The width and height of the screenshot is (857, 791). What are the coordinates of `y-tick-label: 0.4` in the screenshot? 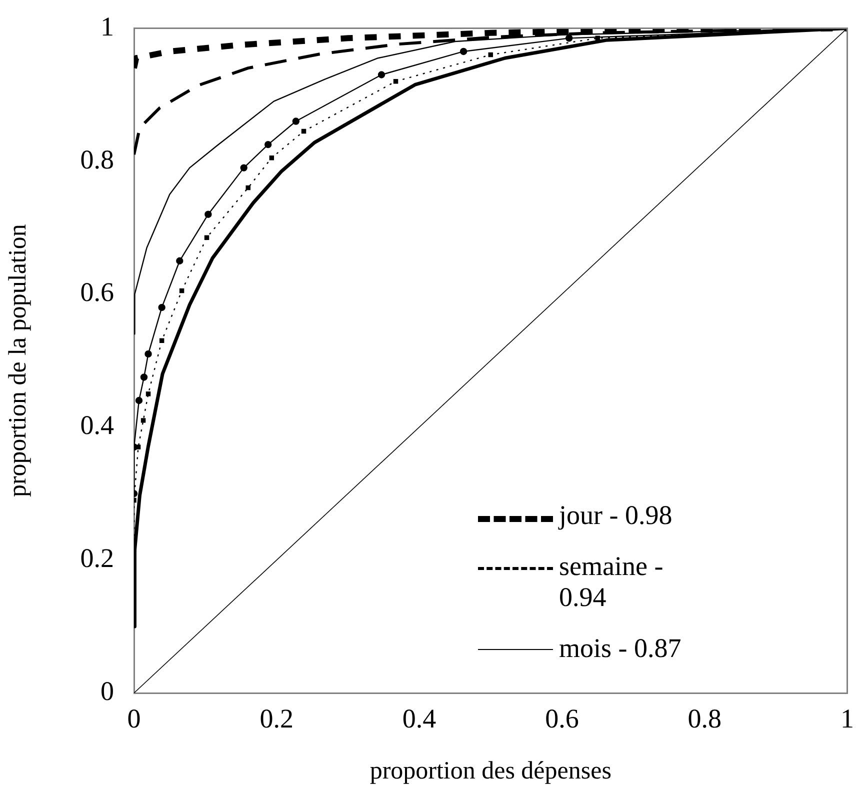 It's located at (97, 425).